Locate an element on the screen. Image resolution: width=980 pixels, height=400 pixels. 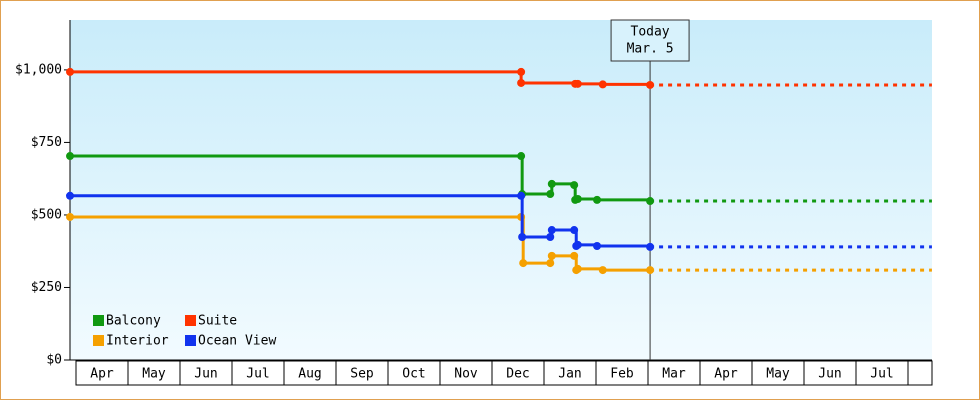
x-tick-label: Sep is located at coordinates (362, 374).